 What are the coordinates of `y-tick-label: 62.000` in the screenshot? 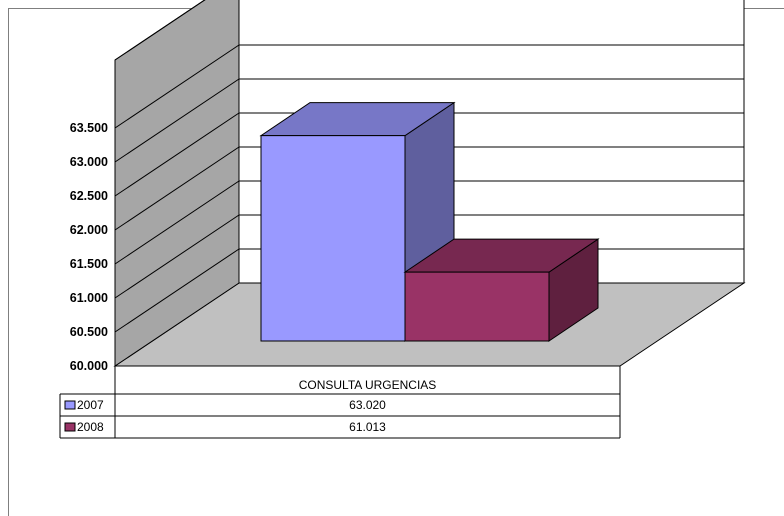 It's located at (89, 230).